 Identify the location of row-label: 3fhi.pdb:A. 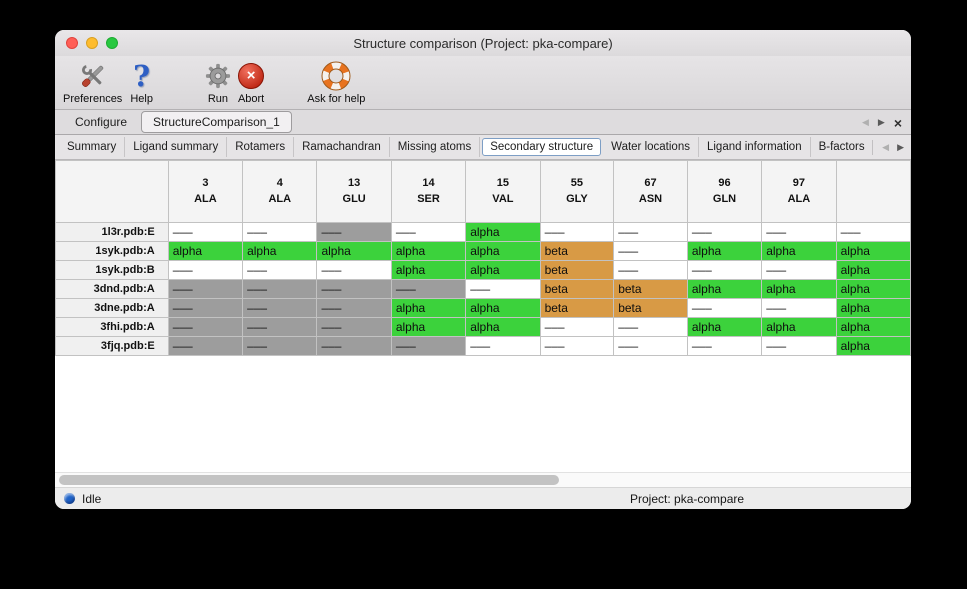
(112, 327).